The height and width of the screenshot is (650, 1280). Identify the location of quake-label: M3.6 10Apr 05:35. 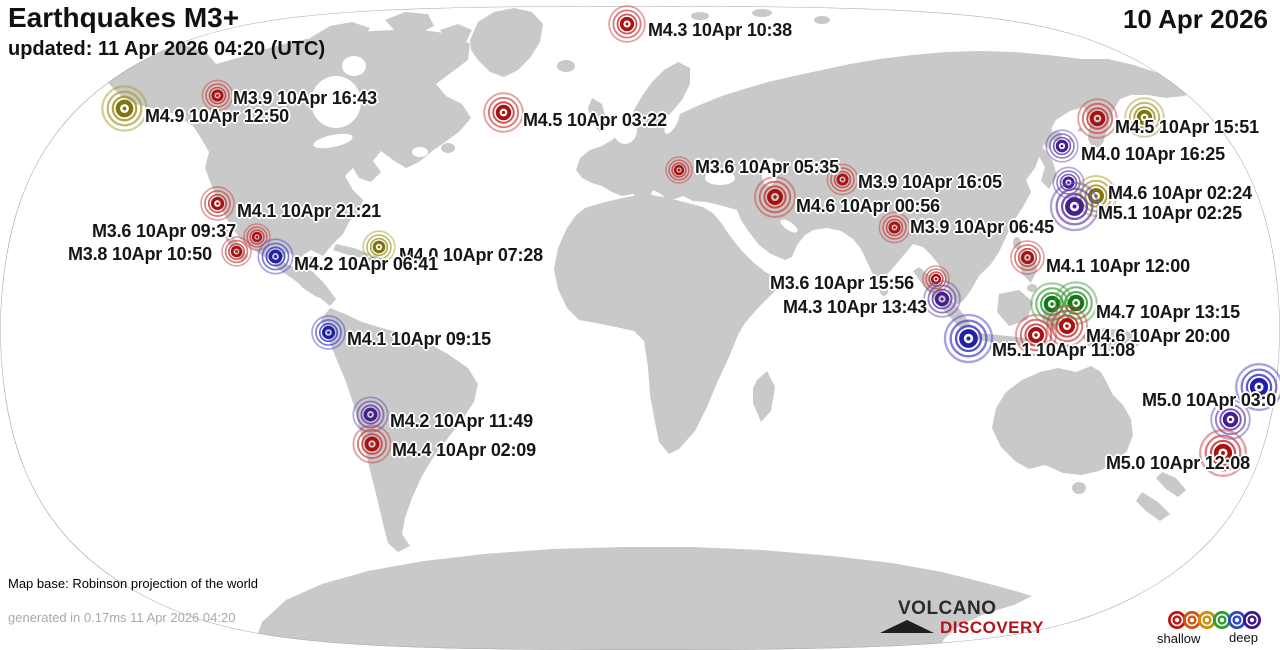
(767, 167).